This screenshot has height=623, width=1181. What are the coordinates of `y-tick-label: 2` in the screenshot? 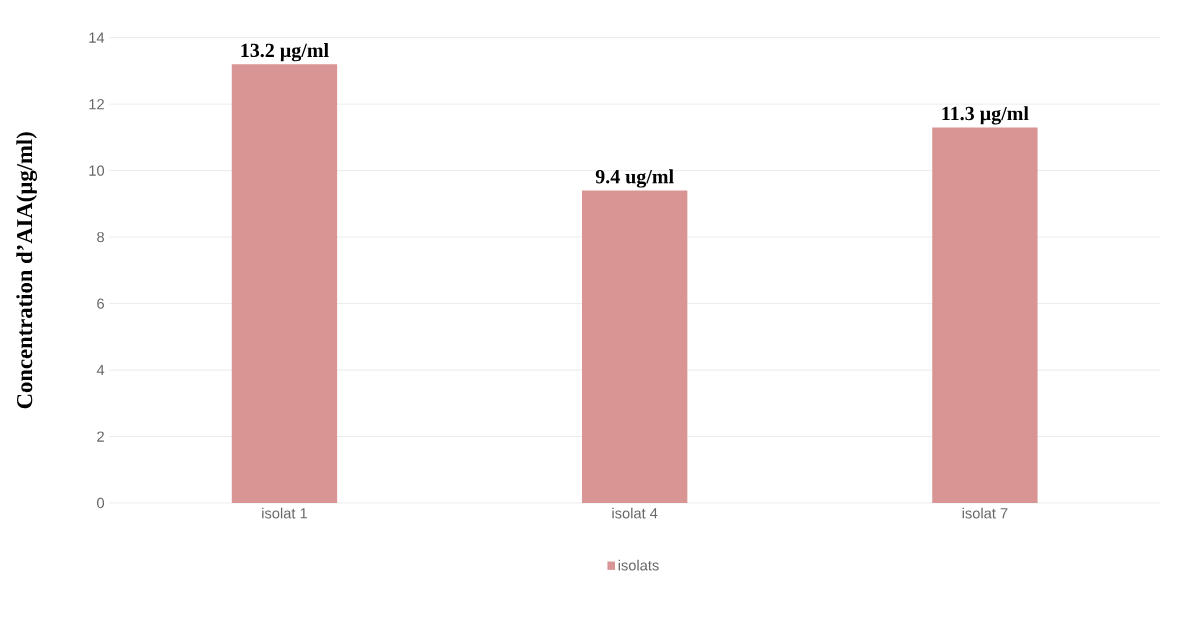 It's located at (100, 436).